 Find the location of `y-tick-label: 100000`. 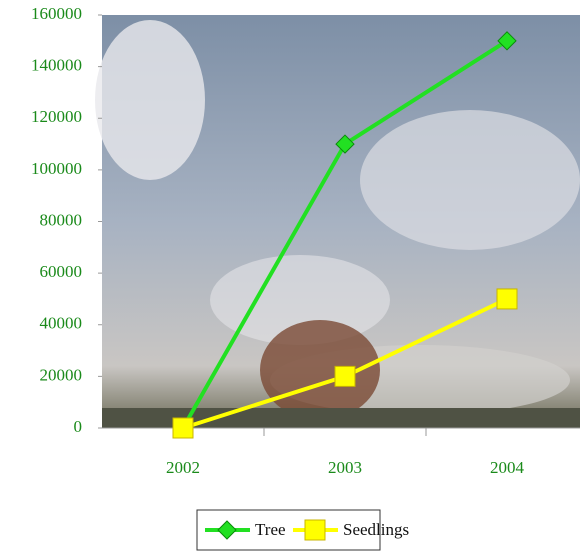

y-tick-label: 100000 is located at coordinates (56, 168).